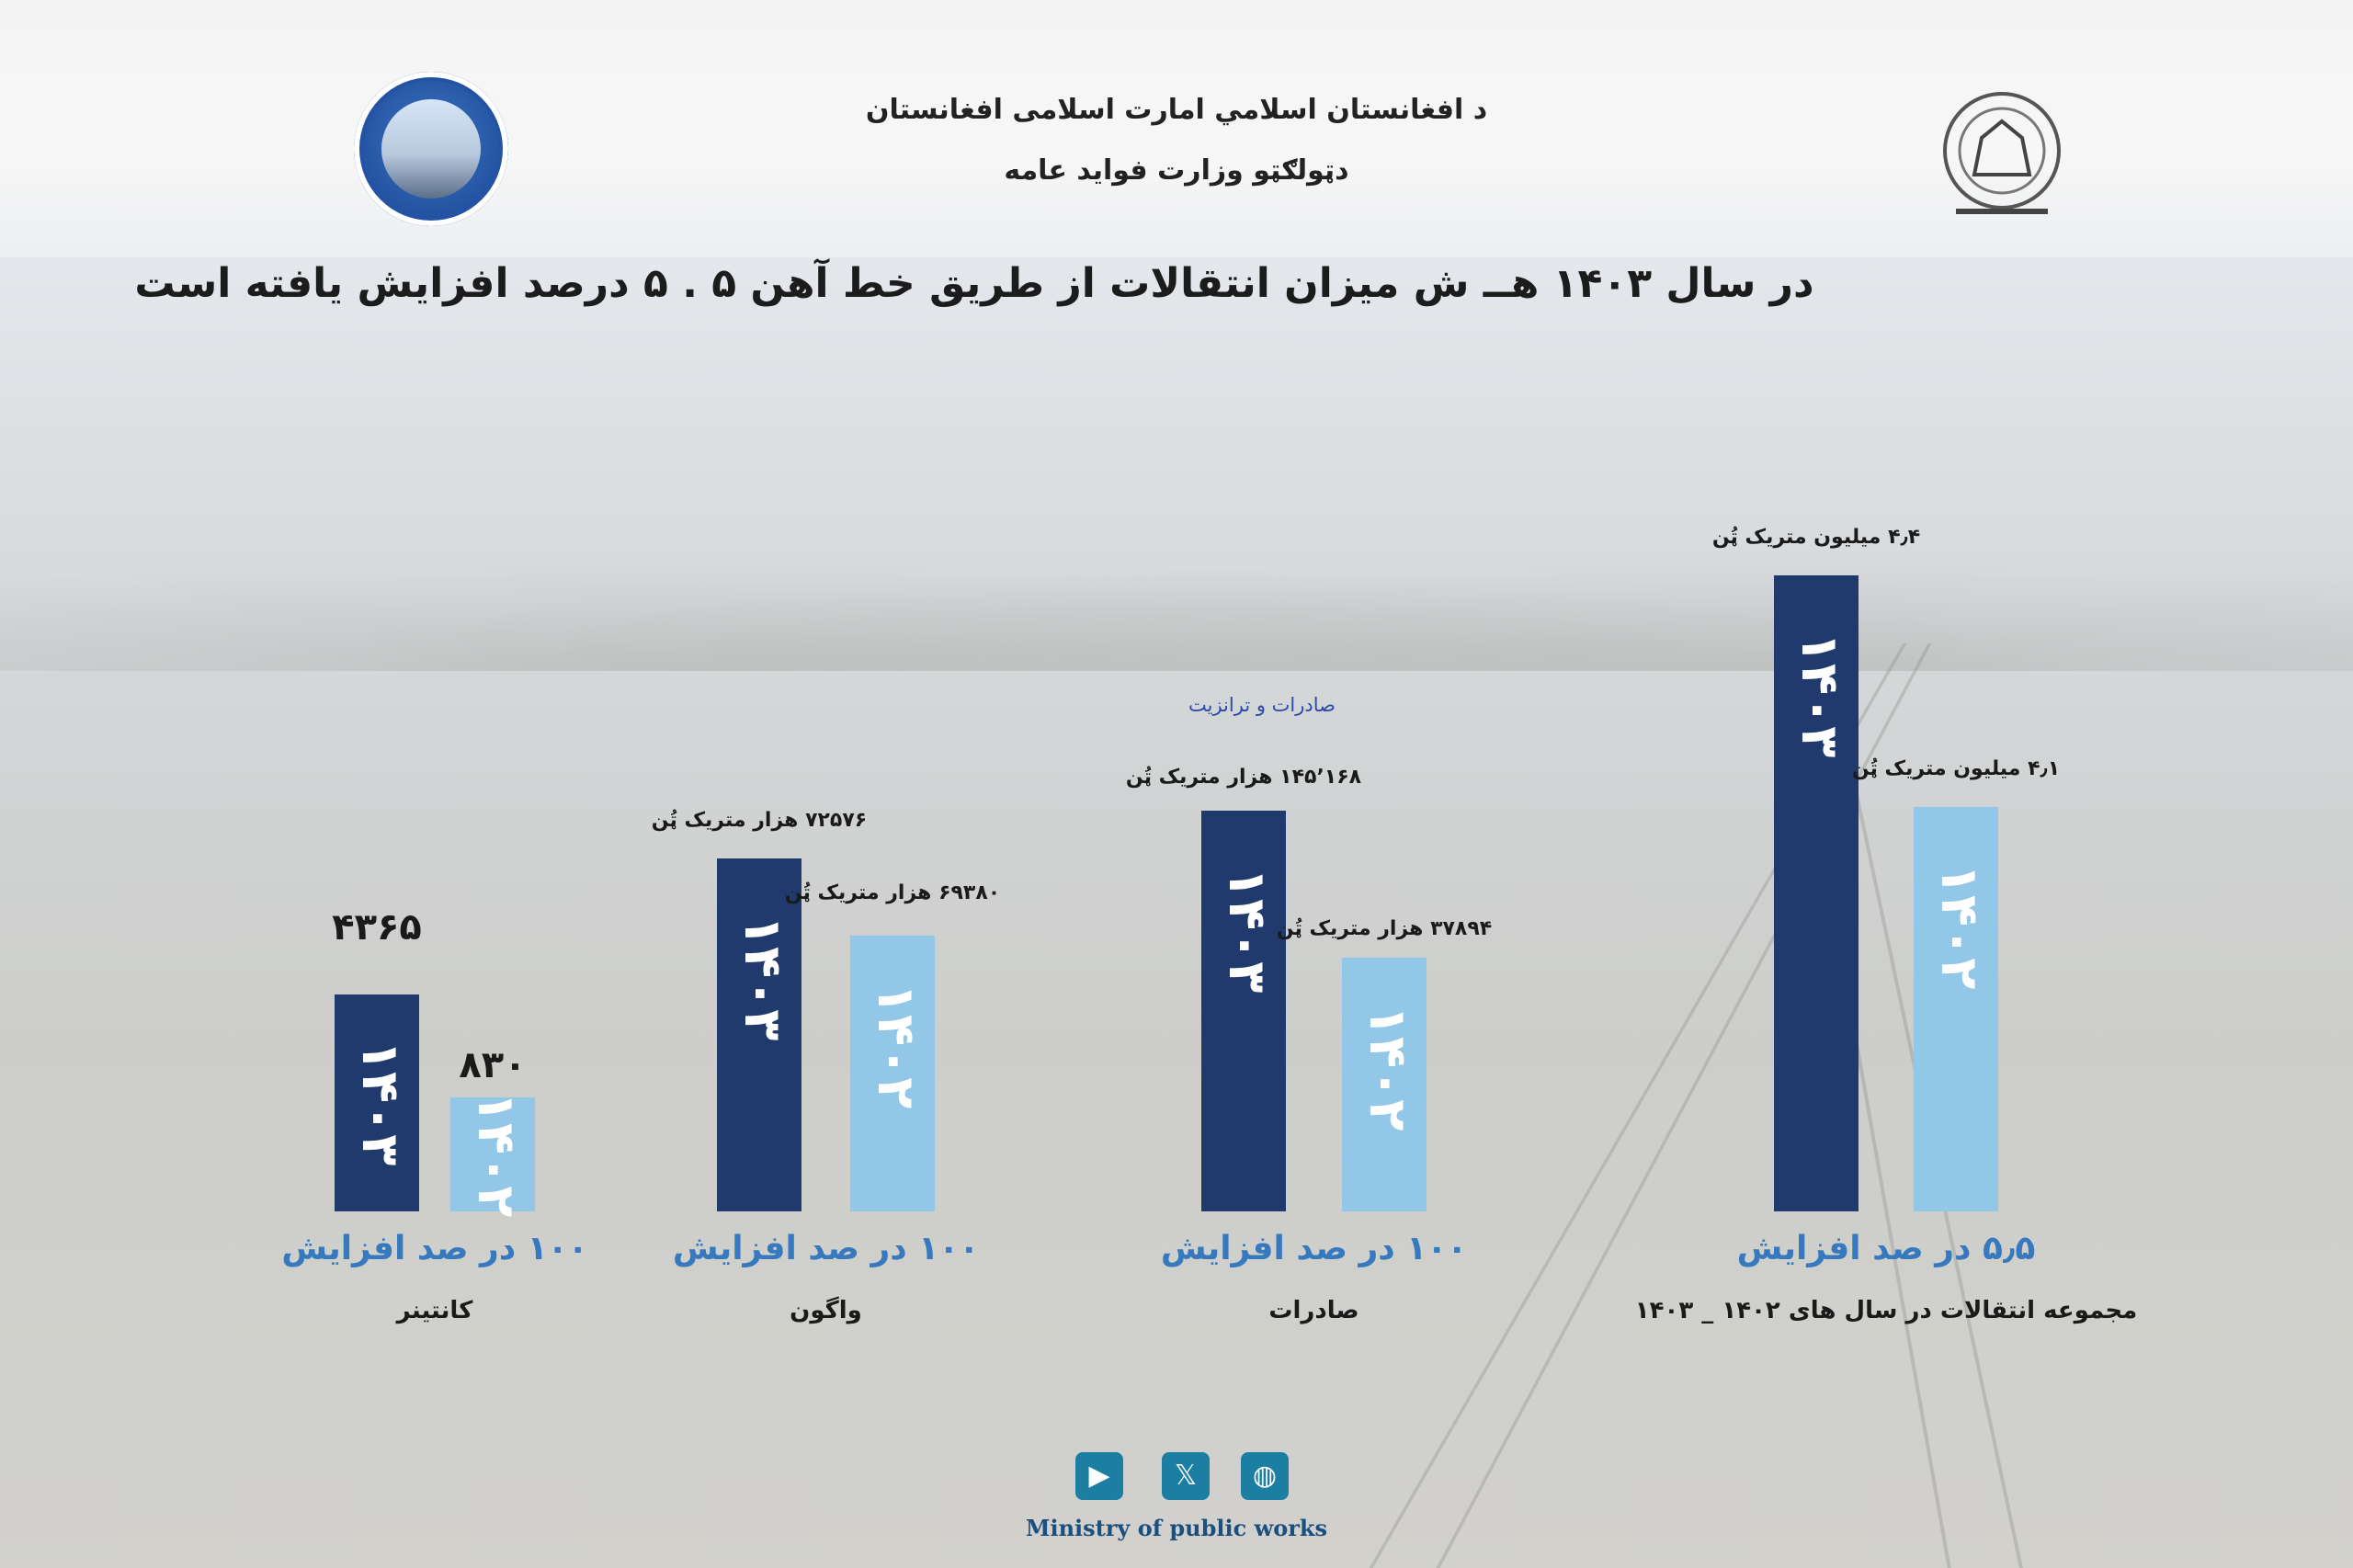 This screenshot has width=2353, height=1568. I want to click on bar-value-label: ۴۳۶۵, so click(377, 927).